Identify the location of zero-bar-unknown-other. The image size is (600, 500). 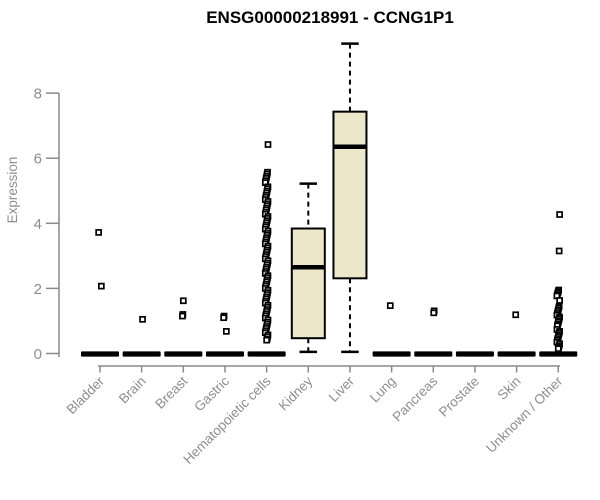
(558, 354).